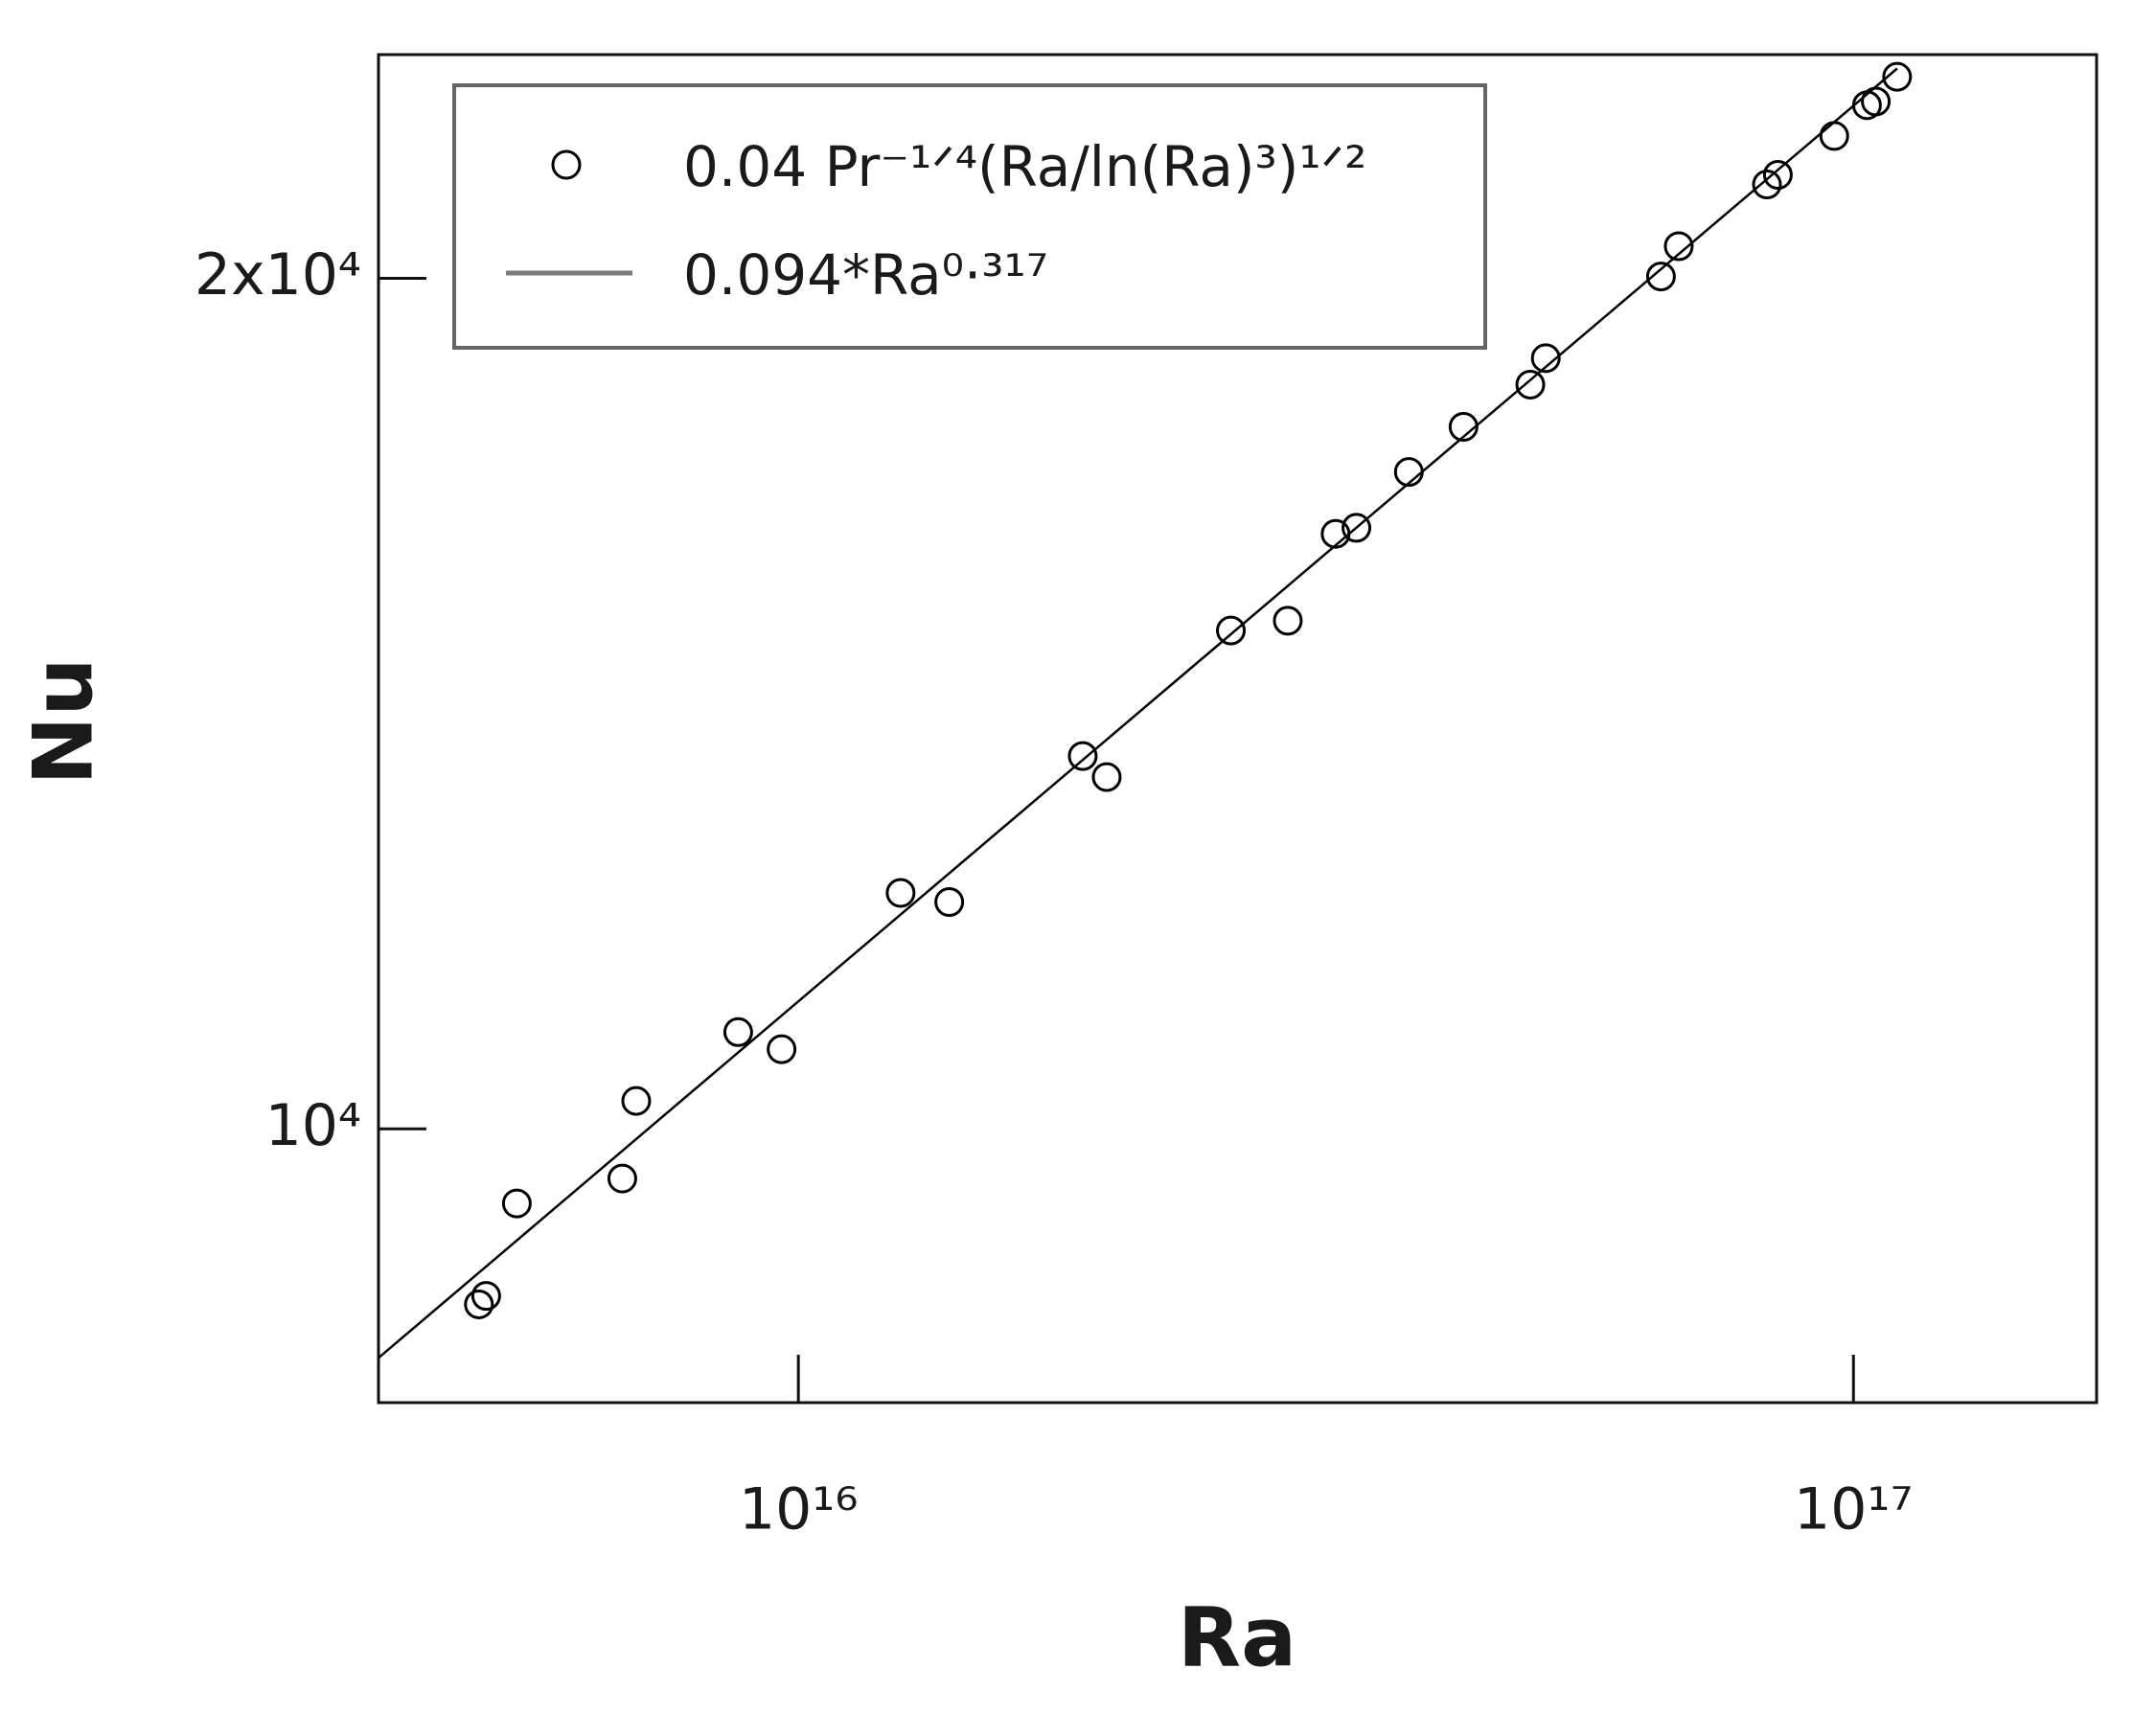  What do you see at coordinates (566, 164) in the screenshot?
I see `legend-marker` at bounding box center [566, 164].